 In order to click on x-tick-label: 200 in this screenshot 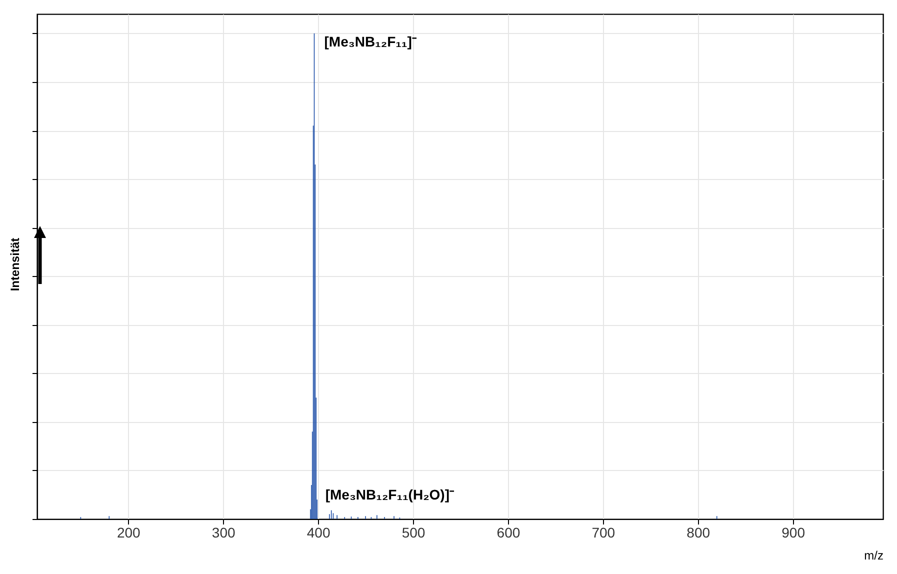, I will do `click(128, 532)`.